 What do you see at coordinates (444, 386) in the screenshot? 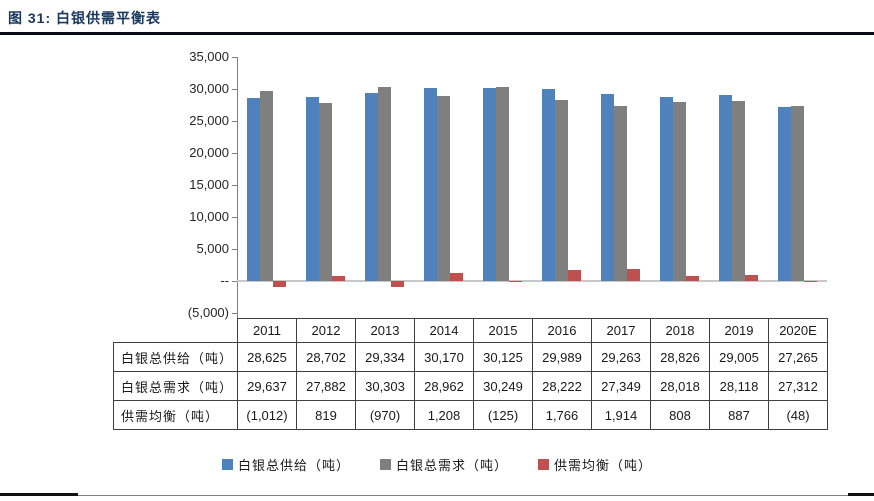
I see `value-cell: 28,962` at bounding box center [444, 386].